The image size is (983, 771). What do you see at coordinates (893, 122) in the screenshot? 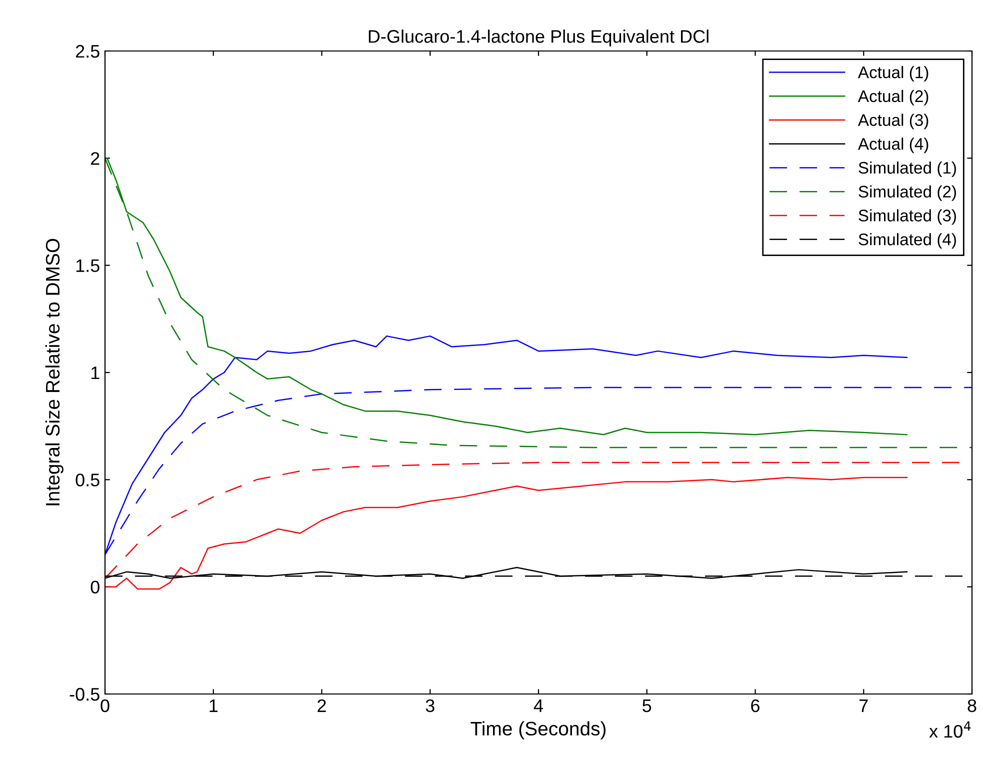
I see `legend-label: Actual (3)` at bounding box center [893, 122].